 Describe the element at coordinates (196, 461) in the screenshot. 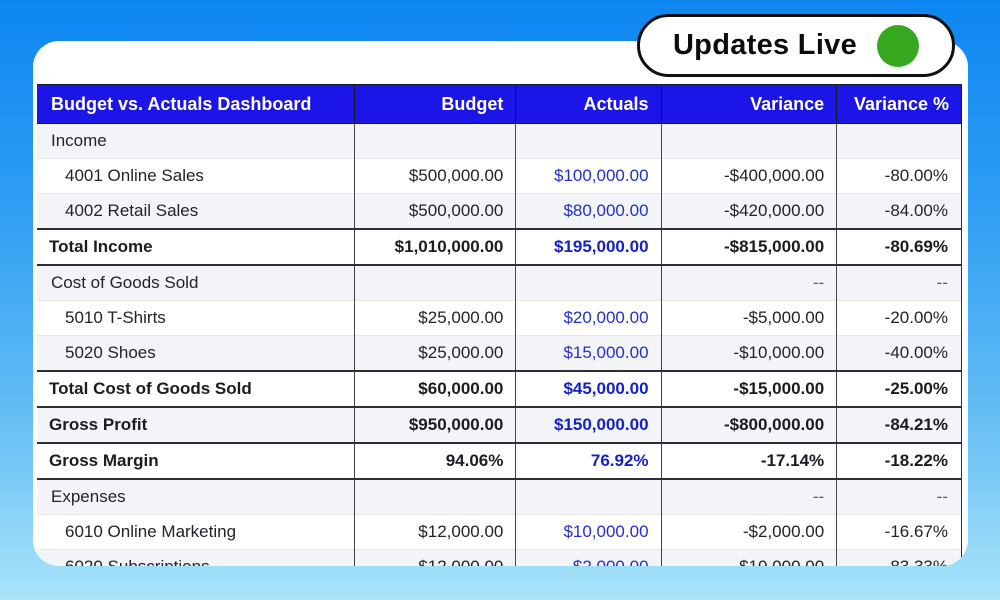

I see `row-label: Gross Margin` at that location.